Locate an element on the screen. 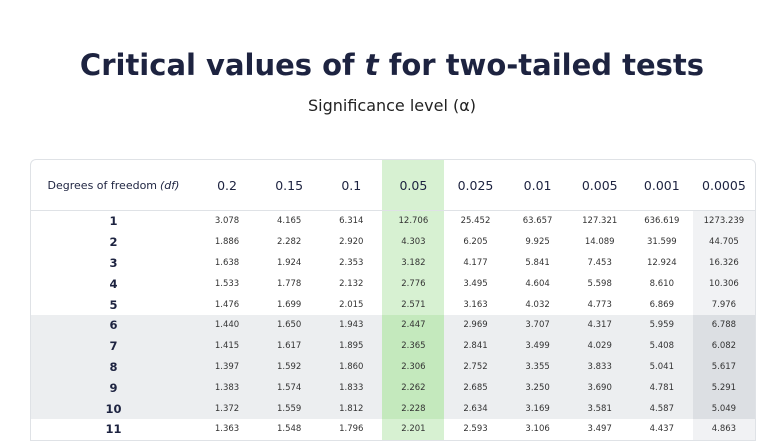 This screenshot has height=441, width=784. value-cell: 1.397 is located at coordinates (227, 366).